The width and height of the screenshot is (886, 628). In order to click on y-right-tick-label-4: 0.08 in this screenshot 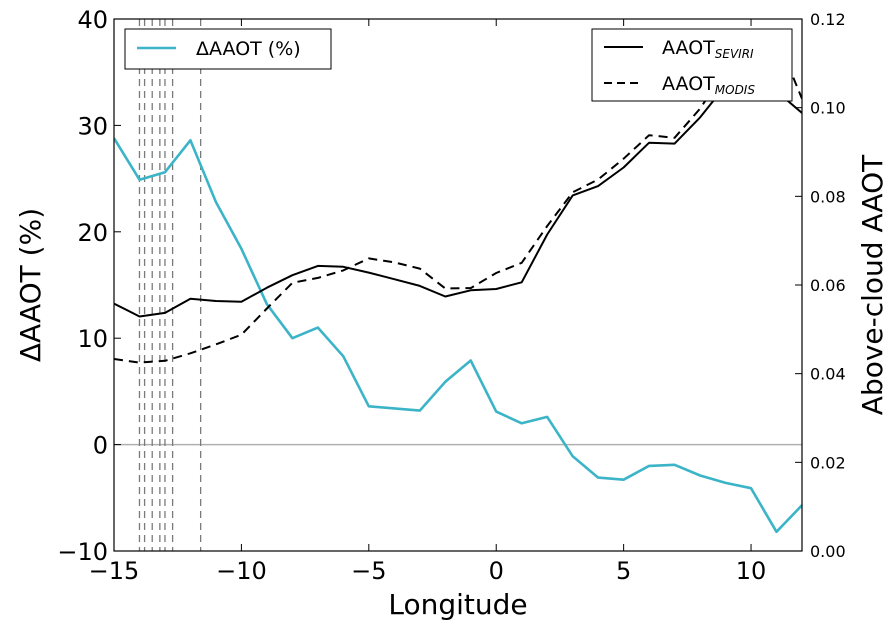, I will do `click(828, 196)`.